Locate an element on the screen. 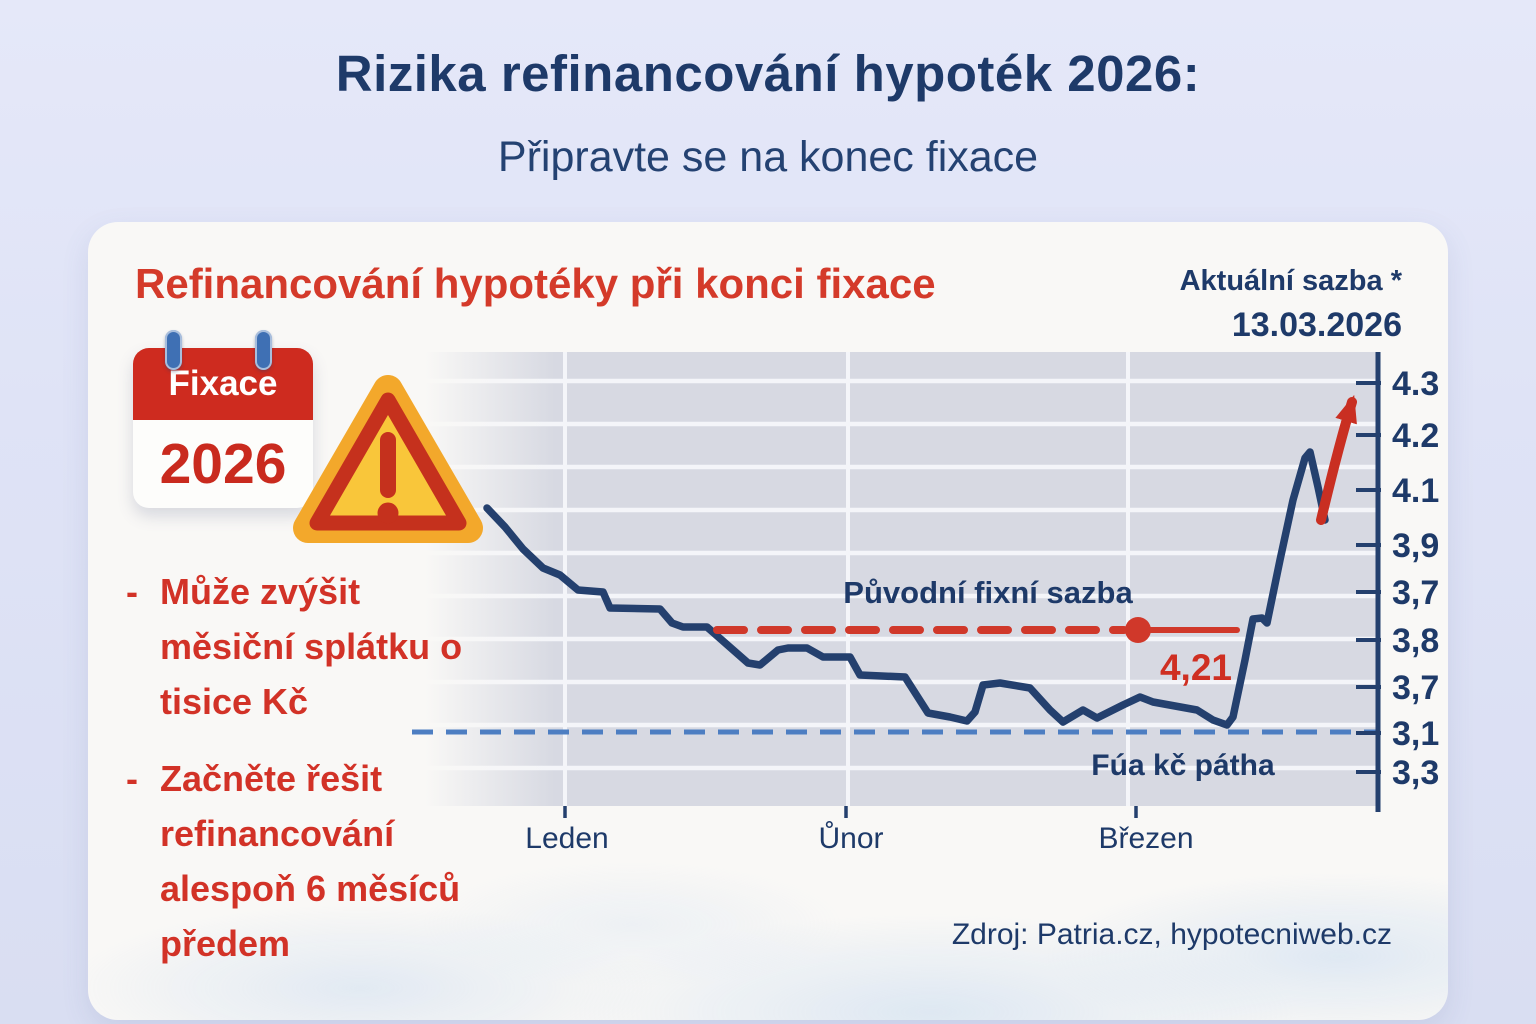 This screenshot has height=1024, width=1536. current-rate-block: Aktuální sazba * 13.03.2026 is located at coordinates (1291, 305).